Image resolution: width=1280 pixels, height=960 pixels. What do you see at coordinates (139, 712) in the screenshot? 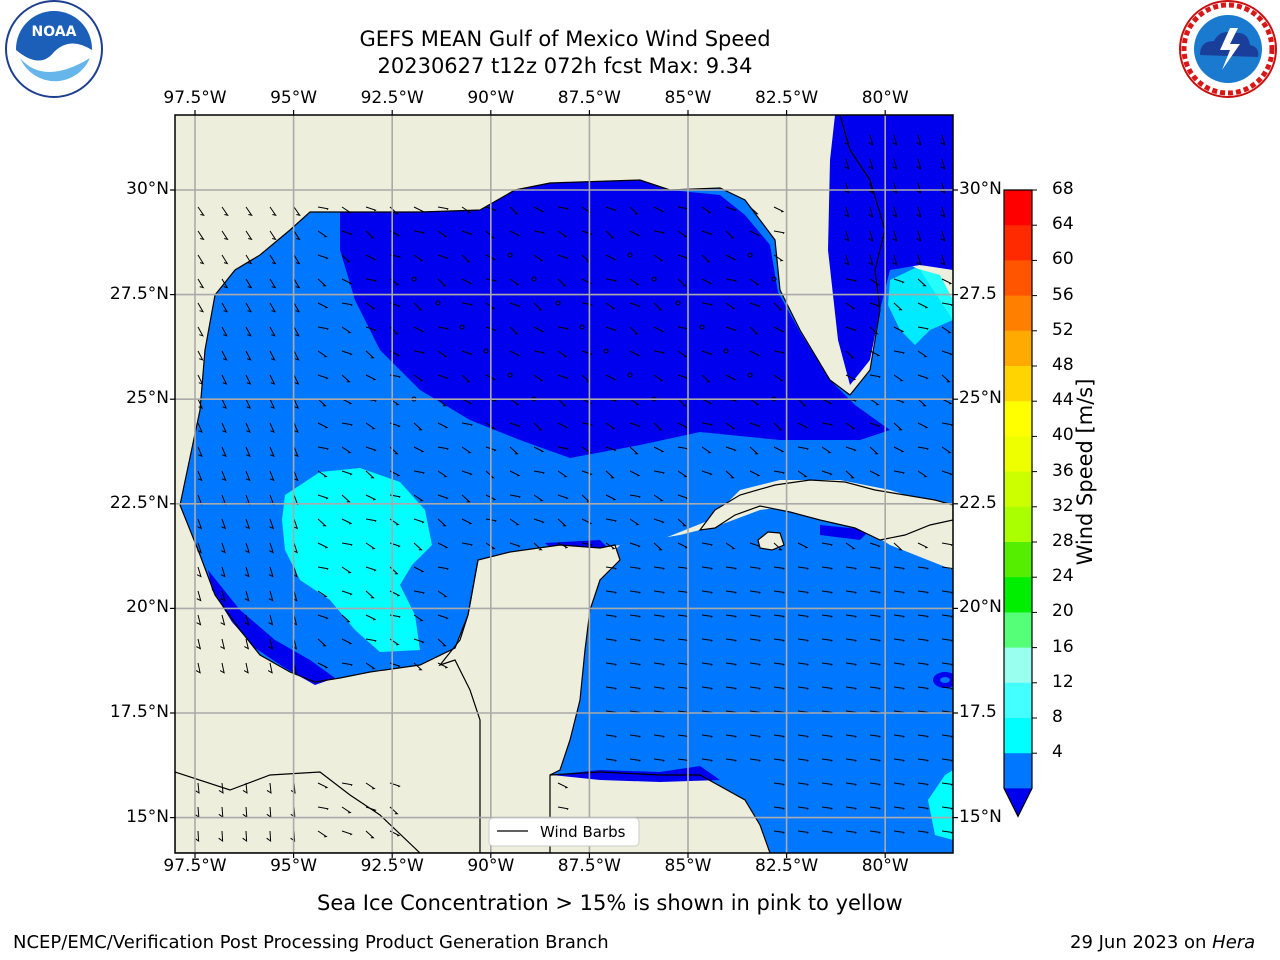
I see `lat-label-left: 17.5°N` at bounding box center [139, 712].